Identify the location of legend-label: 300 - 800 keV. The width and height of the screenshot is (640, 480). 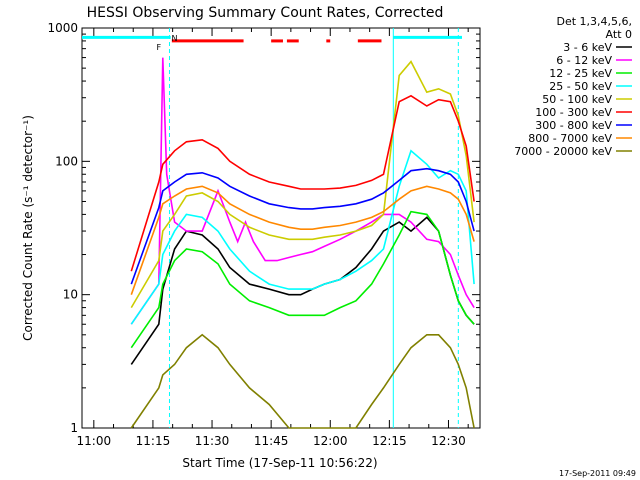
(573, 125).